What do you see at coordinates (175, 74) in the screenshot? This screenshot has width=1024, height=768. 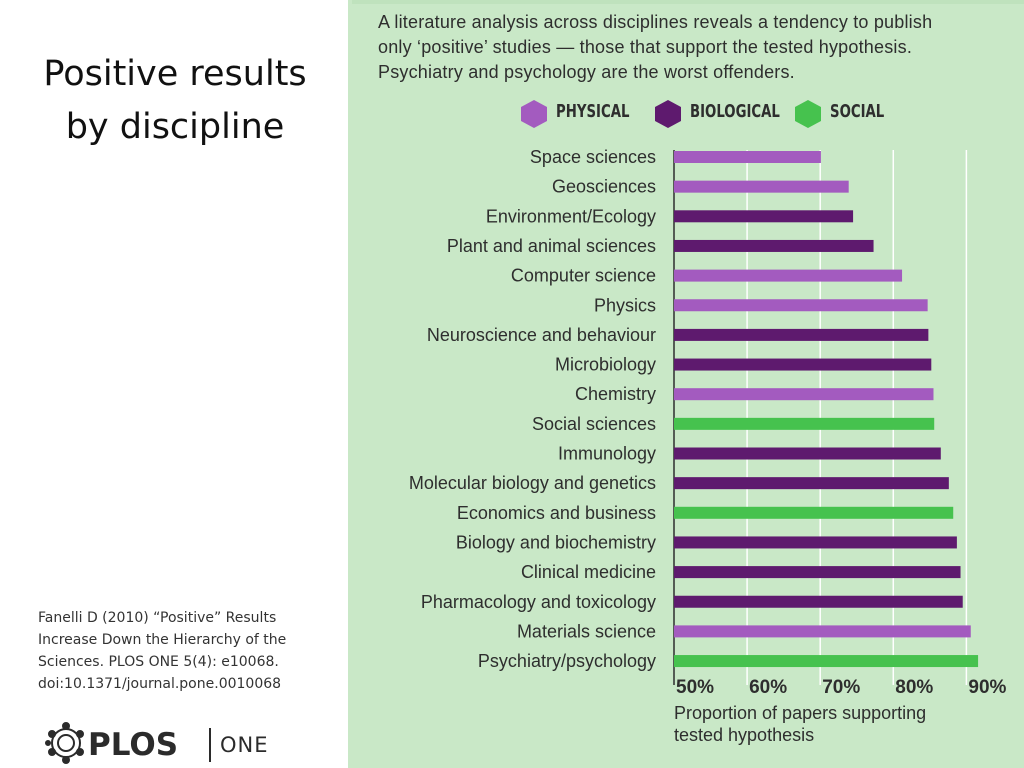 I see `slide-title-line-1: Positive results` at bounding box center [175, 74].